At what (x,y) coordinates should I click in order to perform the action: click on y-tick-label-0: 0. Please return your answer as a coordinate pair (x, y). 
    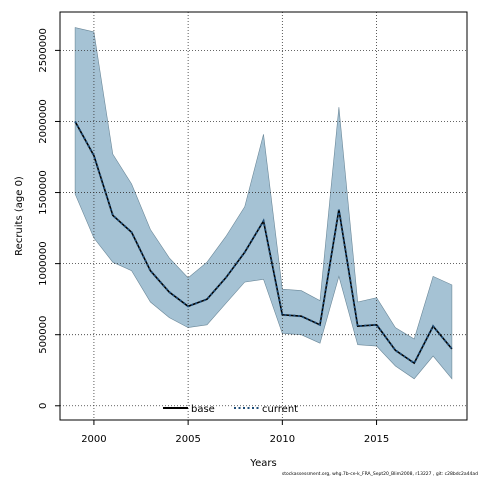
    Looking at the image, I should click on (43, 406).